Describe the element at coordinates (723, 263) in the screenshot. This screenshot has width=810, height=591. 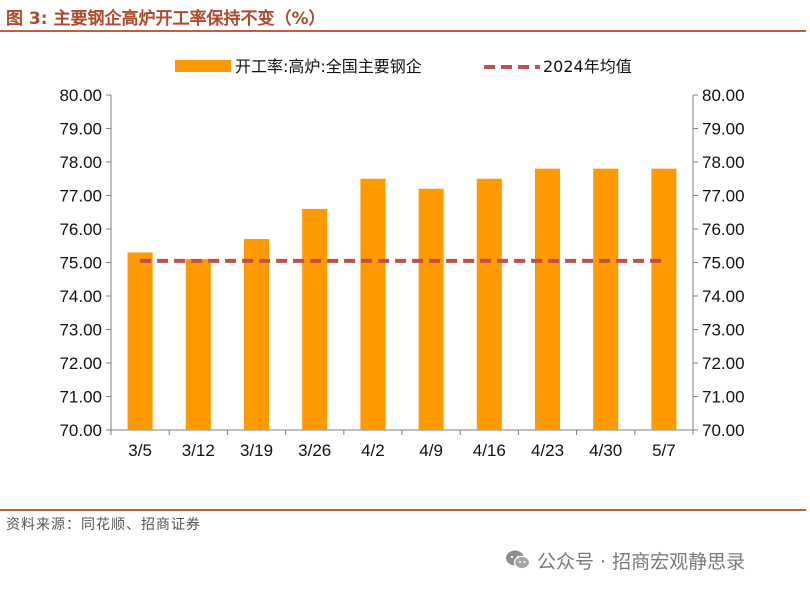
I see `y-tick-label-right: 75.00` at that location.